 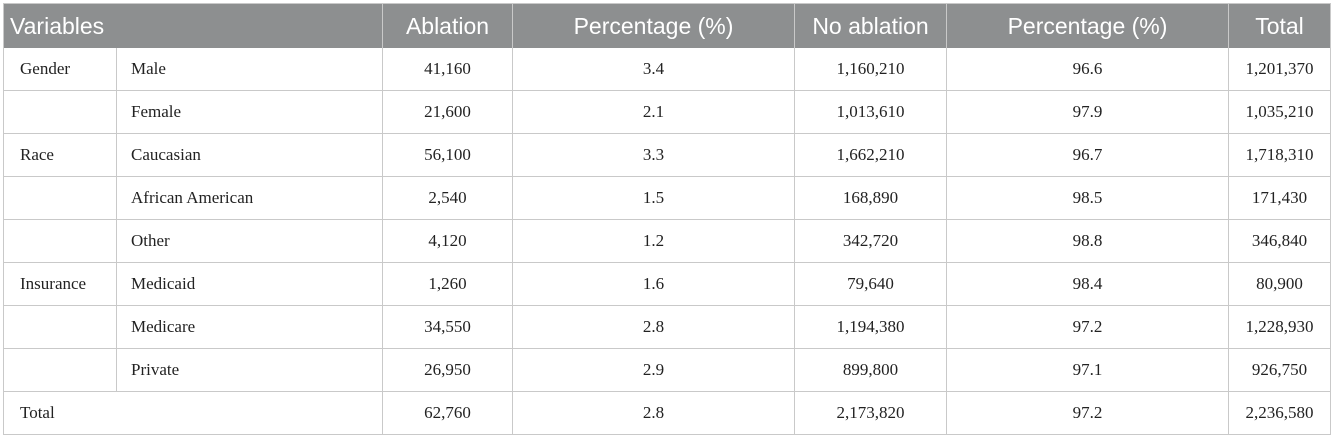 What do you see at coordinates (447, 413) in the screenshot?
I see `total-ablation: 62,760` at bounding box center [447, 413].